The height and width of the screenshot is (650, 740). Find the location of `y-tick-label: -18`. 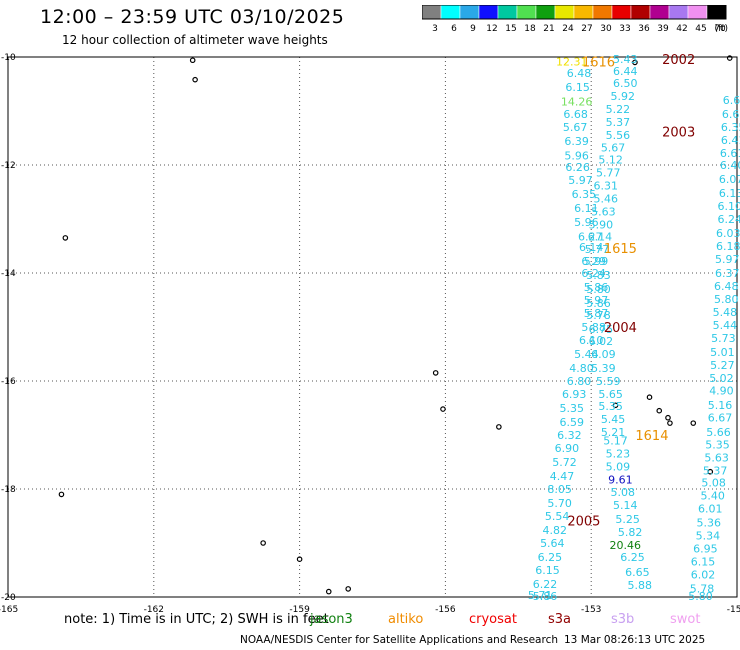

y-tick-label: -18 is located at coordinates (8, 490).